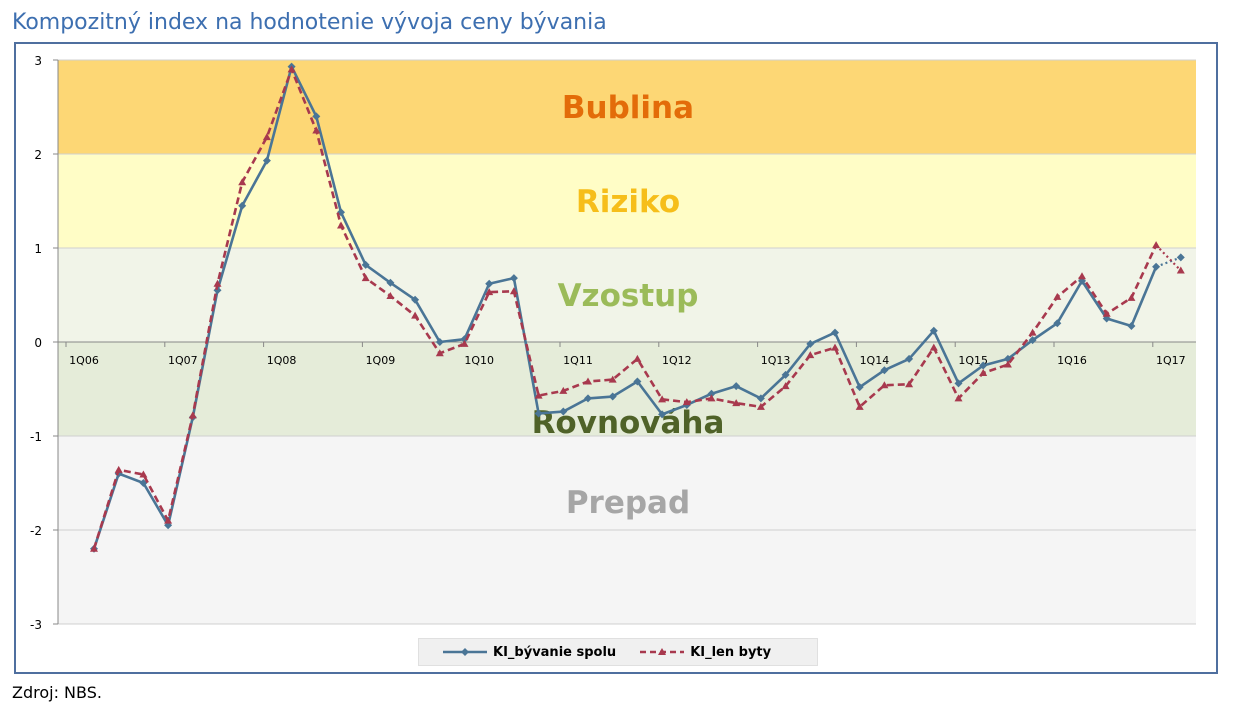 This screenshot has height=709, width=1238. I want to click on legend: KI_bývanie spolu KI_len byty, so click(618, 652).